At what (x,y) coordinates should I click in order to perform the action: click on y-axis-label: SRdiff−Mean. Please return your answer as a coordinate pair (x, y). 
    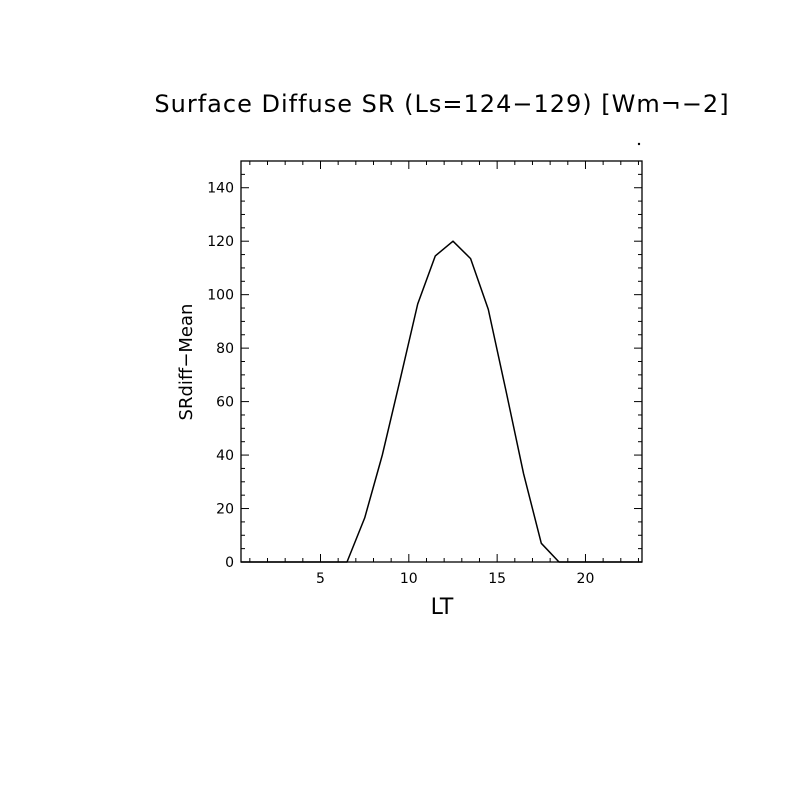
    Looking at the image, I should click on (186, 362).